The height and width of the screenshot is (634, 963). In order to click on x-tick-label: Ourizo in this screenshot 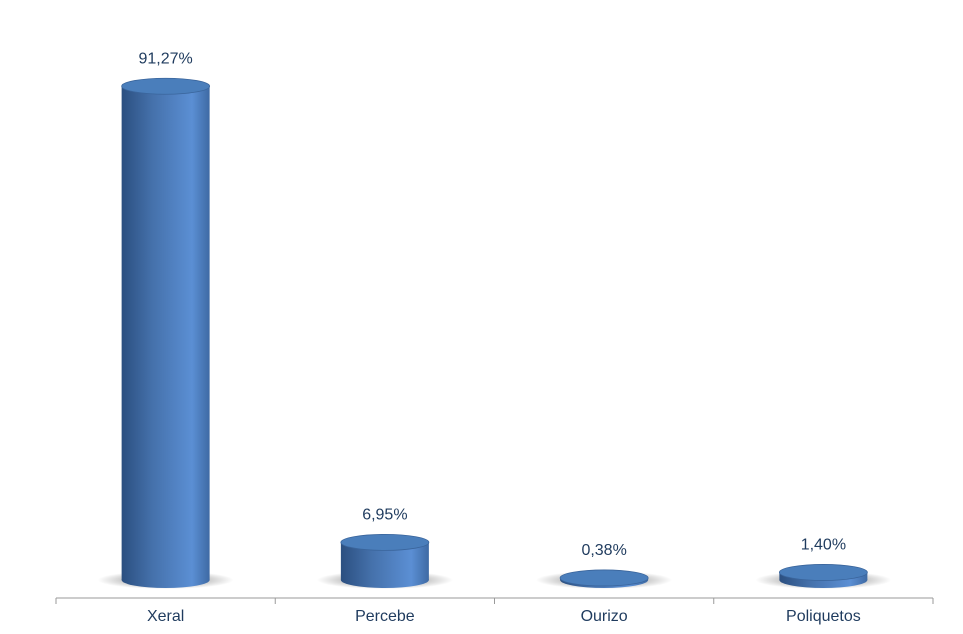, I will do `click(604, 616)`.